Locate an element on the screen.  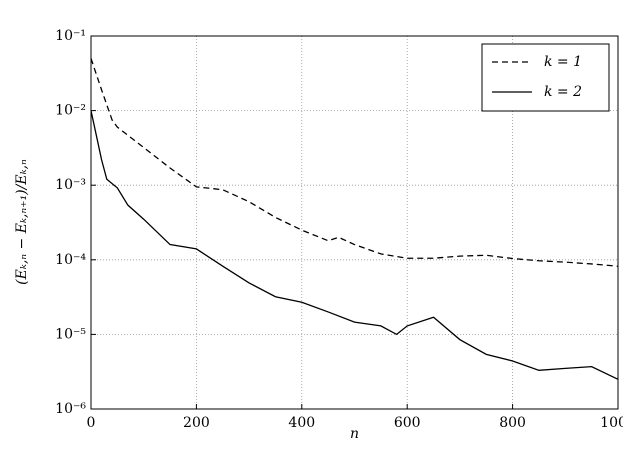
legend-box is located at coordinates (545, 77).